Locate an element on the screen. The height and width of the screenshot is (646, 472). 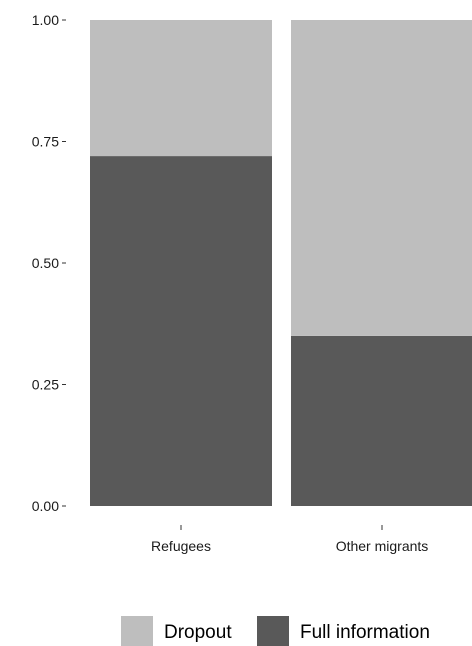
y-tick-label: 0.25 is located at coordinates (45, 385).